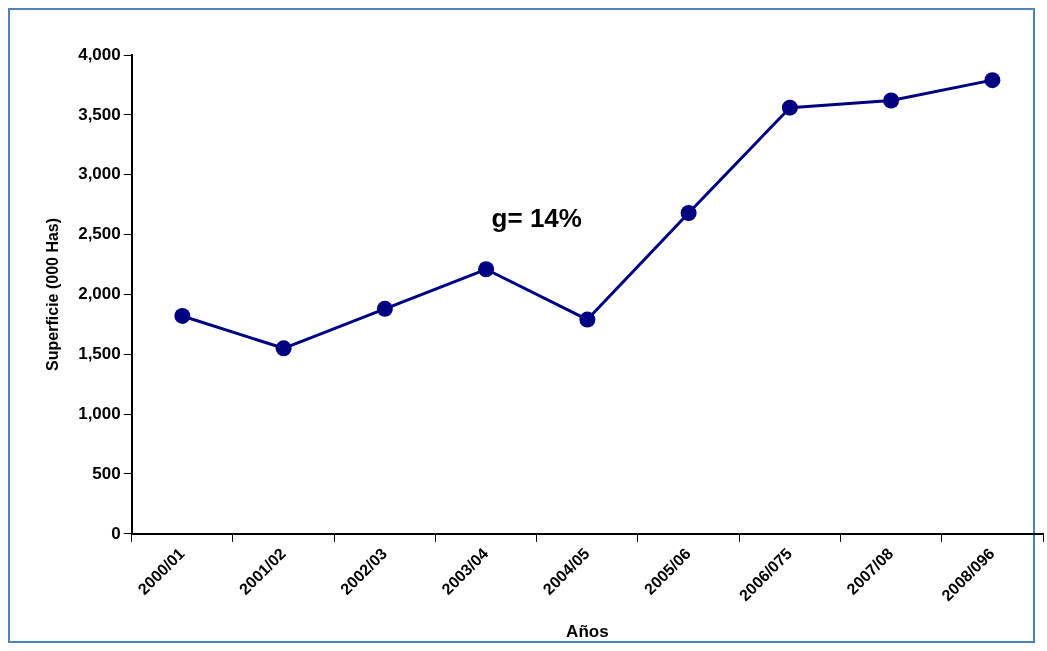  Describe the element at coordinates (106, 473) in the screenshot. I see `y-tick-label: 500` at that location.